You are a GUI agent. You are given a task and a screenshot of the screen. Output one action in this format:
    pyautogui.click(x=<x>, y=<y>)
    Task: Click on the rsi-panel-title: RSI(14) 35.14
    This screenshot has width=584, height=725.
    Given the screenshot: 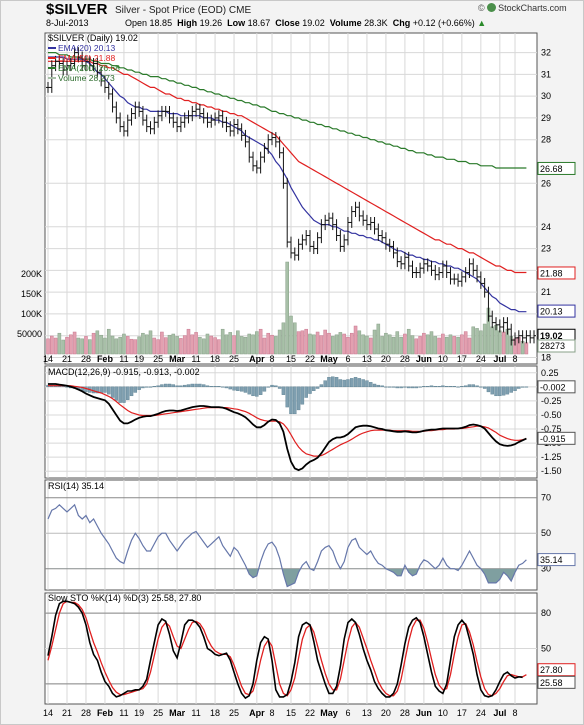 What is the action you would take?
    pyautogui.click(x=76, y=486)
    